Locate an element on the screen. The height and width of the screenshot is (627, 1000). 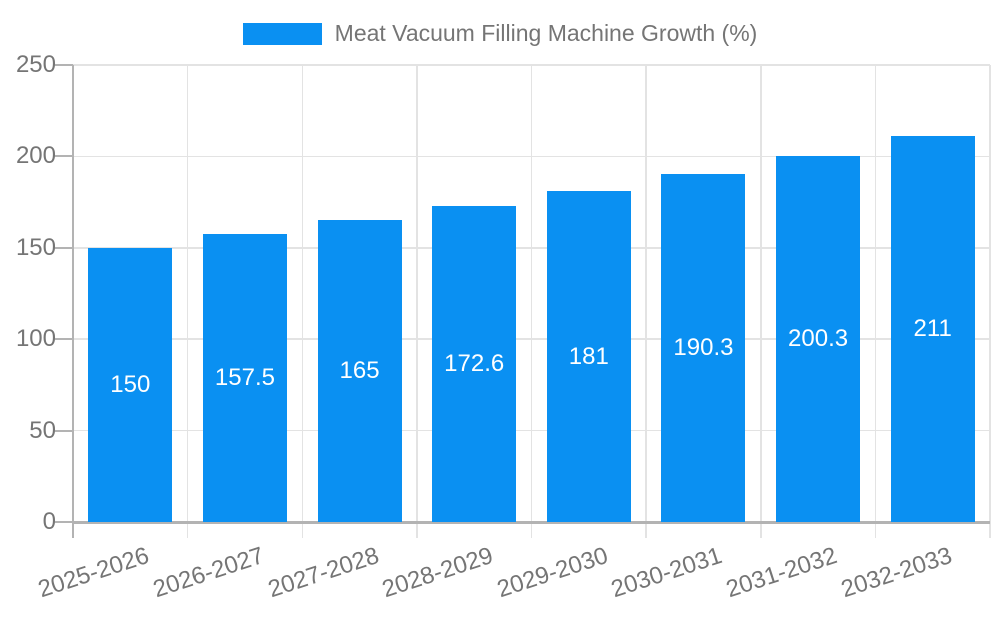
y-tick-label: 100 is located at coordinates (35, 339).